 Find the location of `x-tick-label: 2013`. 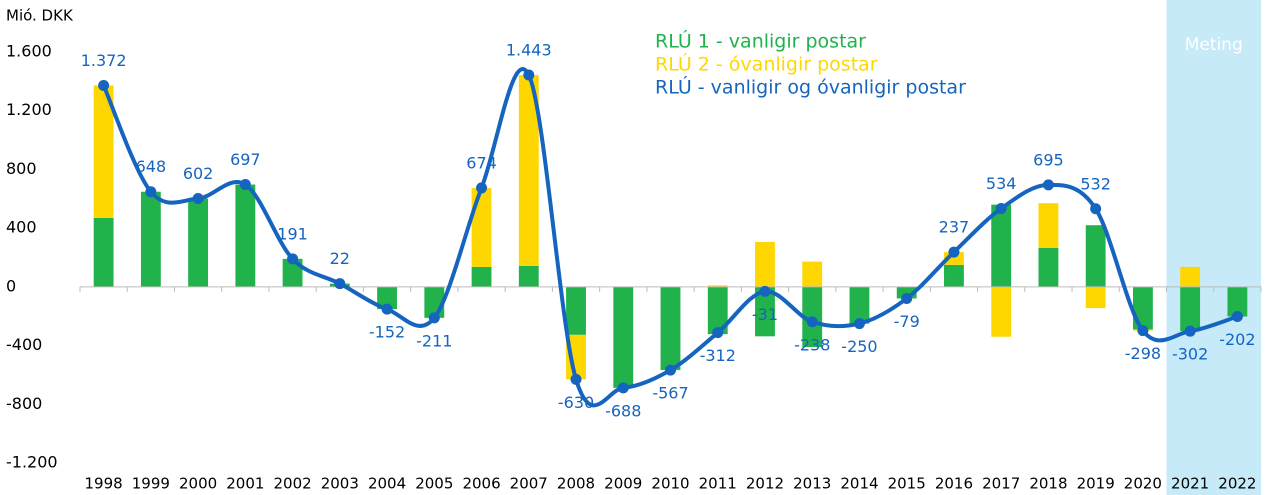

x-tick-label: 2013 is located at coordinates (812, 484).